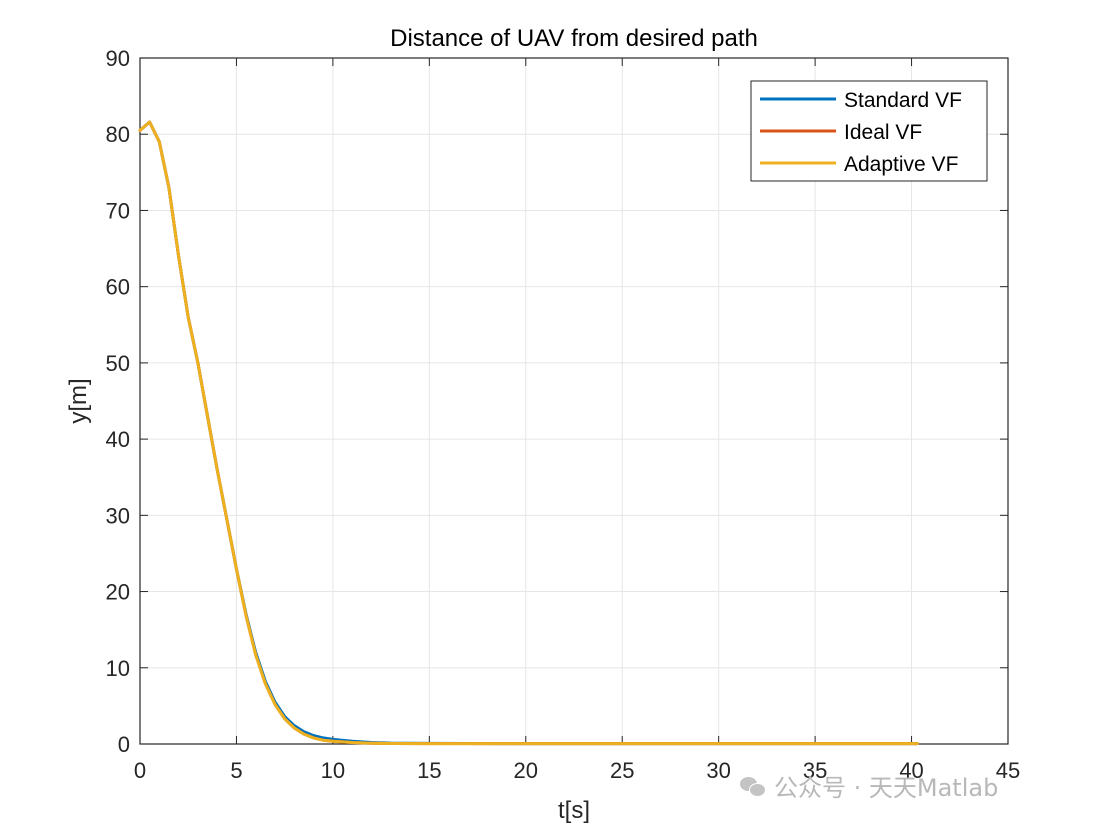 This screenshot has height=830, width=1112. I want to click on x-axis-label: t[s], so click(574, 810).